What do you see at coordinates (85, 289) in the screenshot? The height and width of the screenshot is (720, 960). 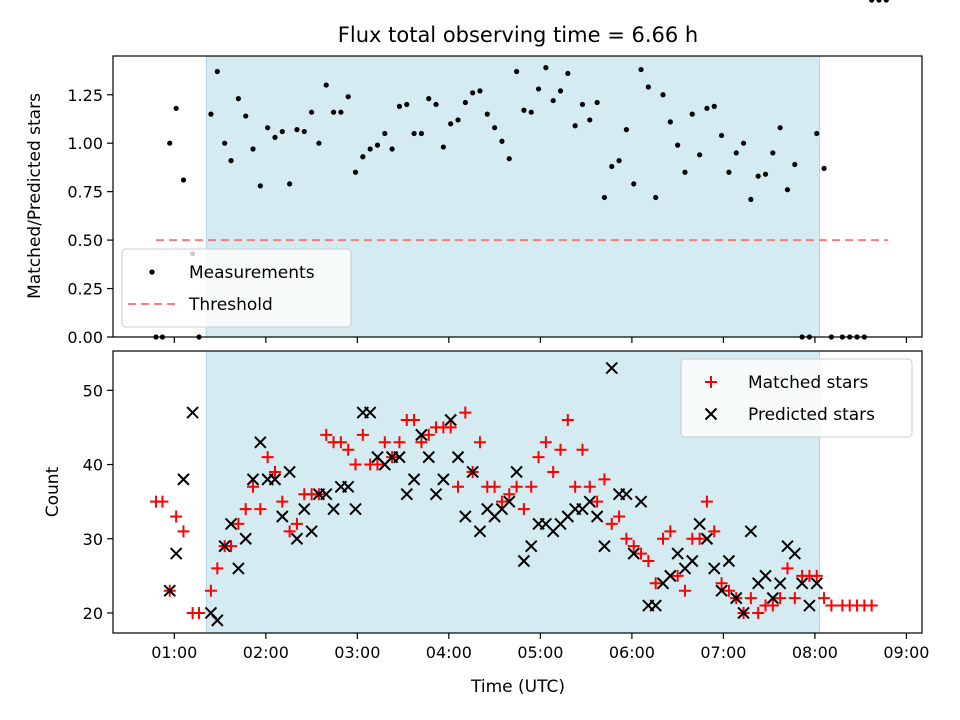 I see `y-tick-label: 0.25` at bounding box center [85, 289].